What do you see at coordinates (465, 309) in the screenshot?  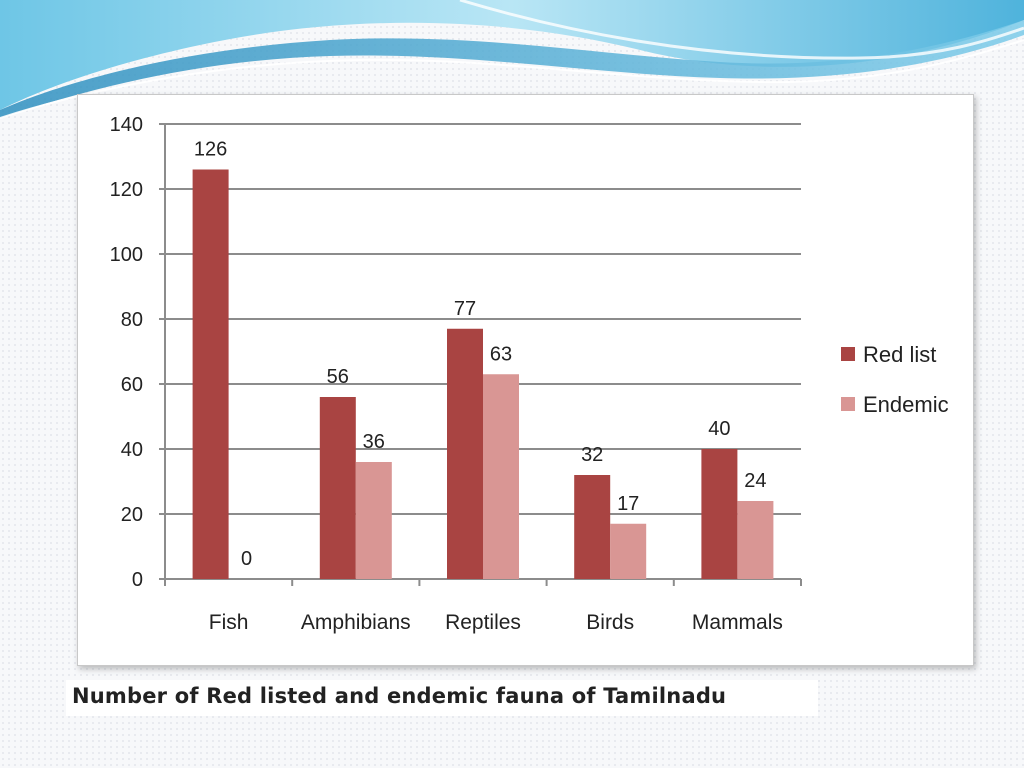 I see `data-label: 77` at bounding box center [465, 309].